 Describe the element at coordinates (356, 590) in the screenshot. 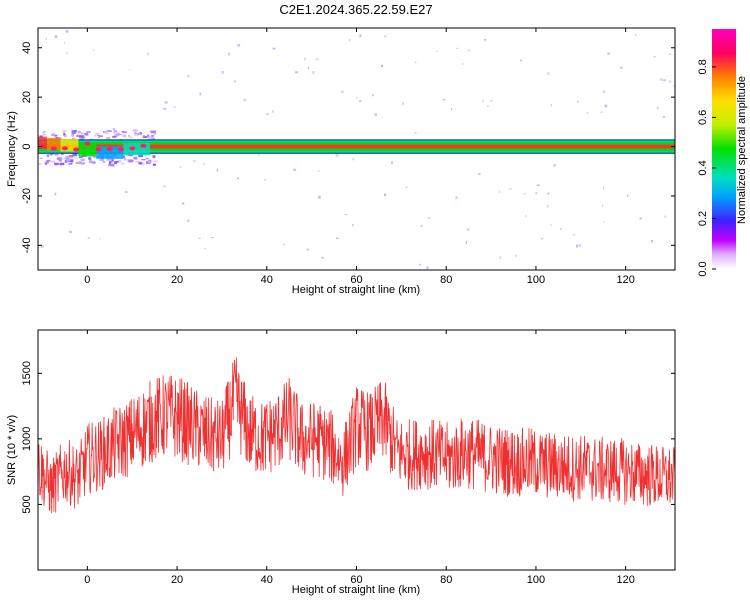

I see `snr-x-label: Height of straight line (km)` at that location.